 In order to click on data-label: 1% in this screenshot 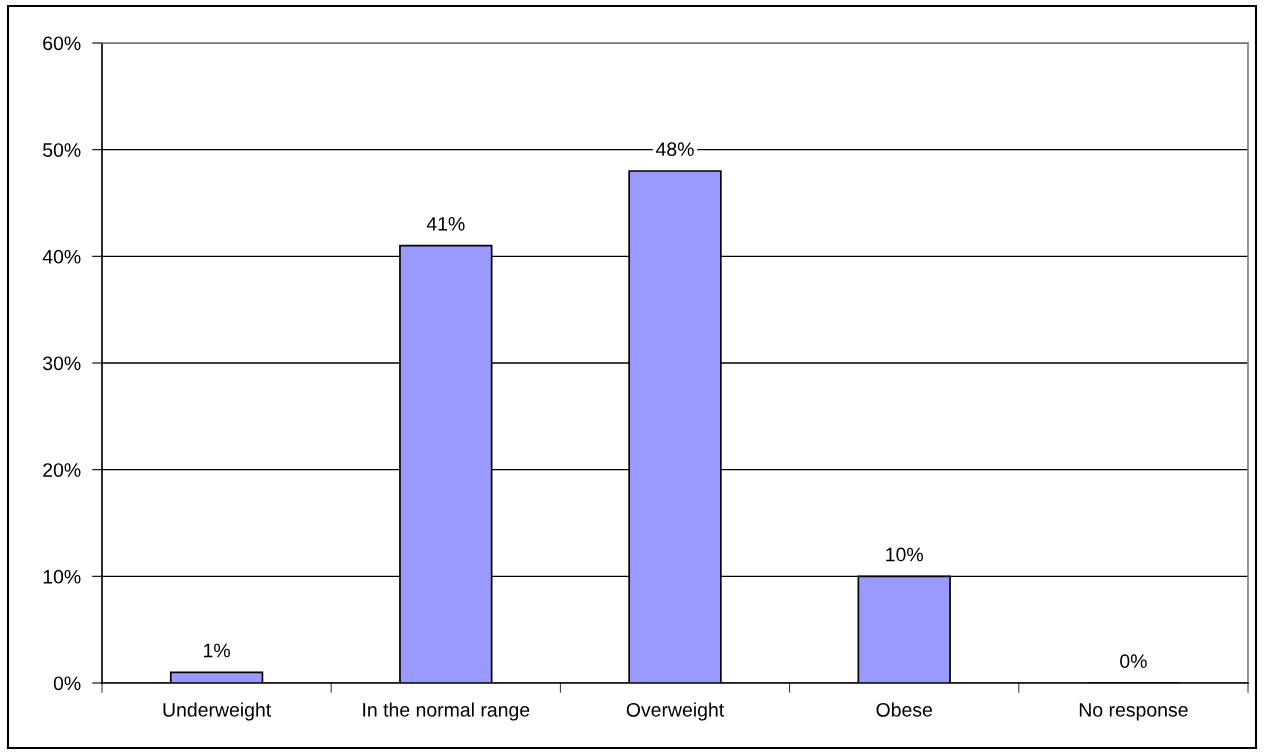, I will do `click(217, 650)`.